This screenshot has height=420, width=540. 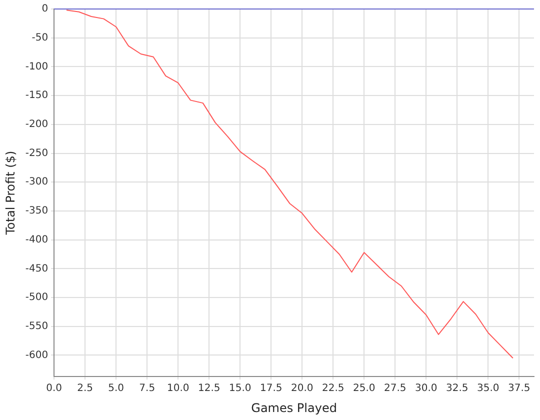 I want to click on x-tick-label: 2.5, so click(x=85, y=388).